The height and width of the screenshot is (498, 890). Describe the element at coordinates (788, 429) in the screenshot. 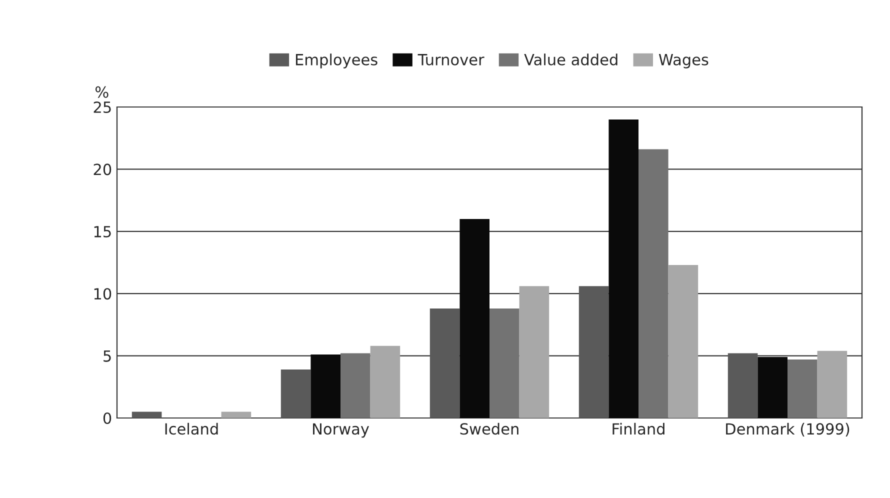

I see `x-tick-label: Denmark (1999)` at that location.